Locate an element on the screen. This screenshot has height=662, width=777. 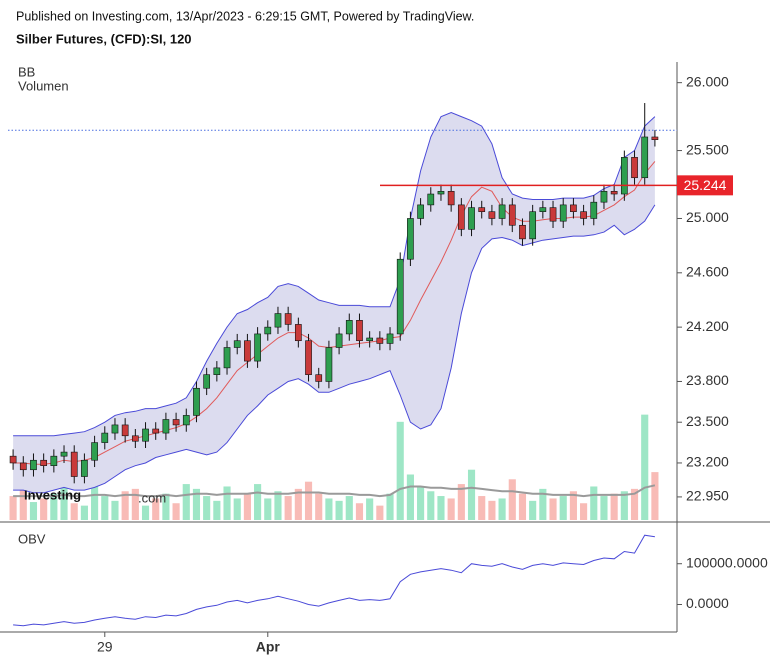
y-tick-label: 23.500 is located at coordinates (707, 421).